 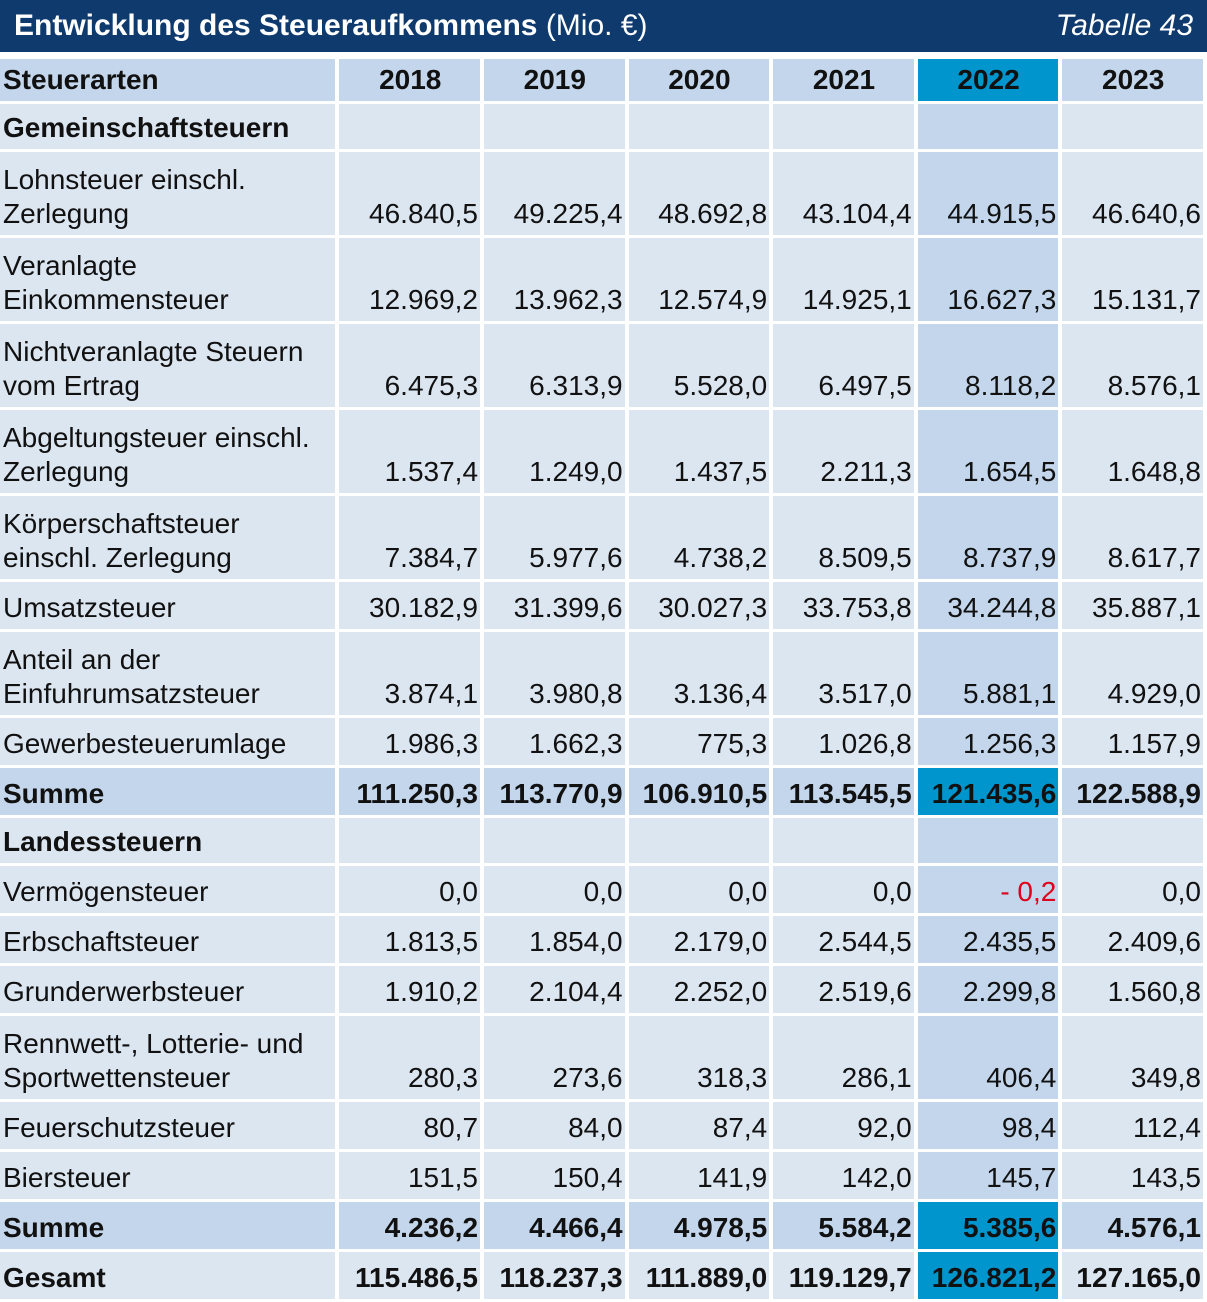 What do you see at coordinates (699, 193) in the screenshot?
I see `table-row-value: 48.692,8` at bounding box center [699, 193].